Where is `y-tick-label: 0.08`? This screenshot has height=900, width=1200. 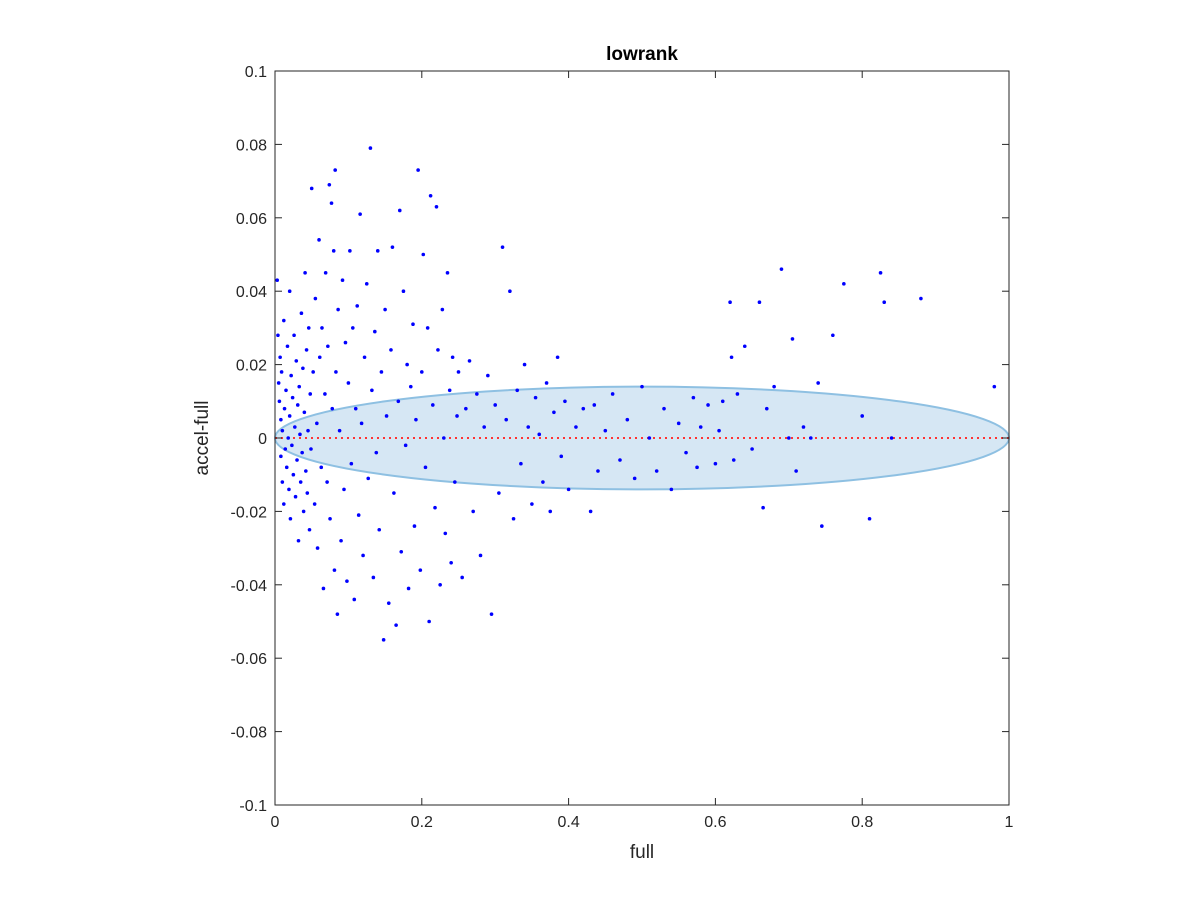 y-tick-label: 0.08 is located at coordinates (251, 145).